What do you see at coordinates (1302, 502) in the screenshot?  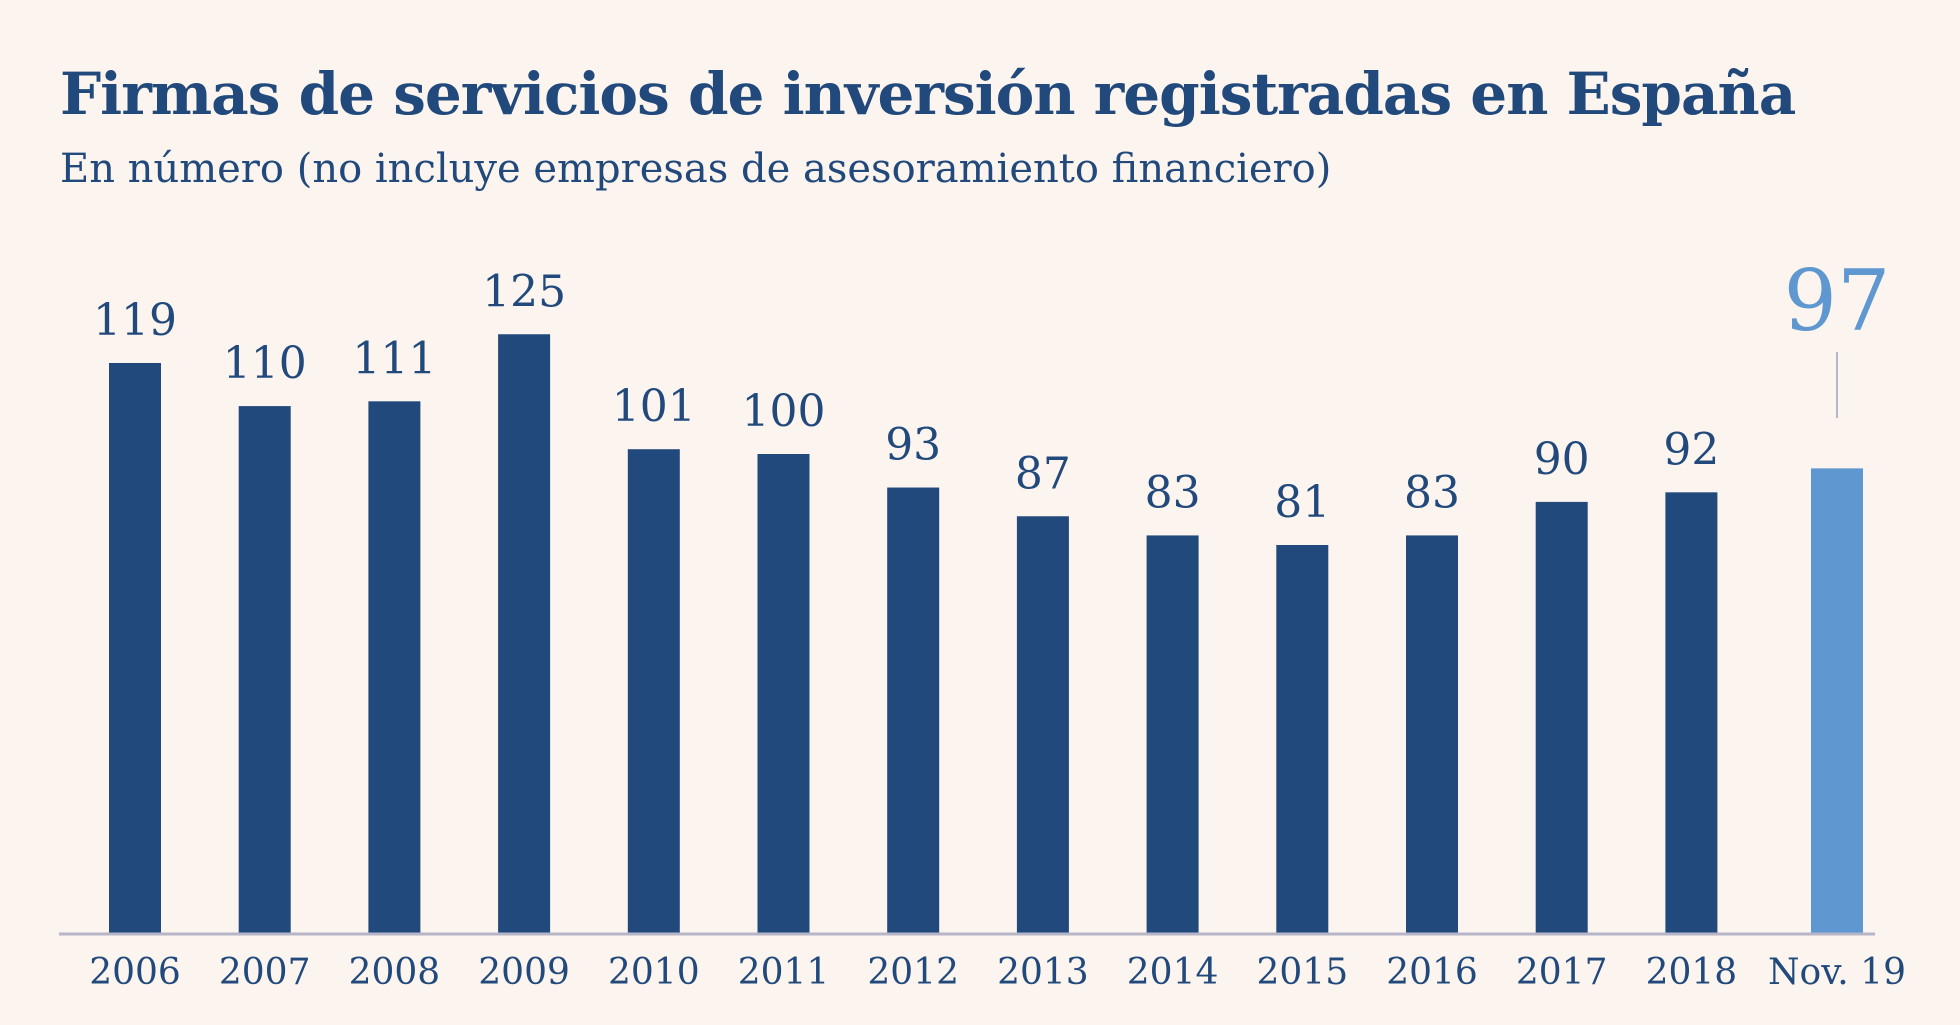 I see `data-label: 81` at bounding box center [1302, 502].